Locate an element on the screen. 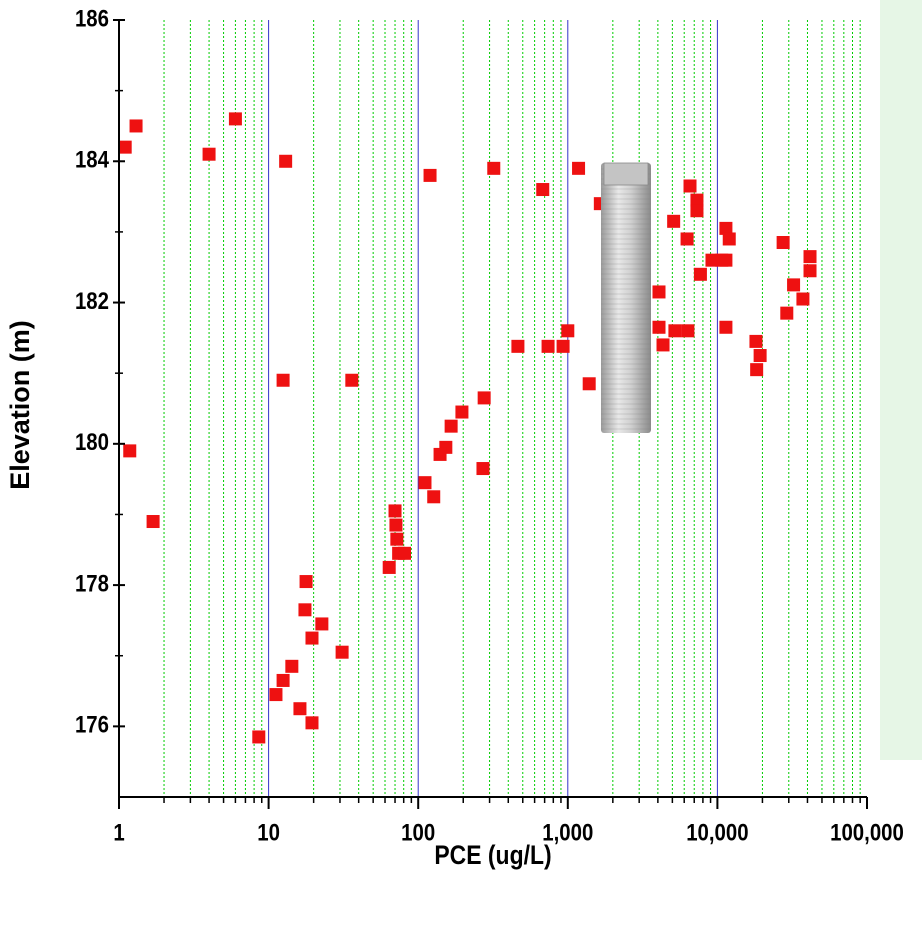  x-tick-label: 10 is located at coordinates (268, 832).